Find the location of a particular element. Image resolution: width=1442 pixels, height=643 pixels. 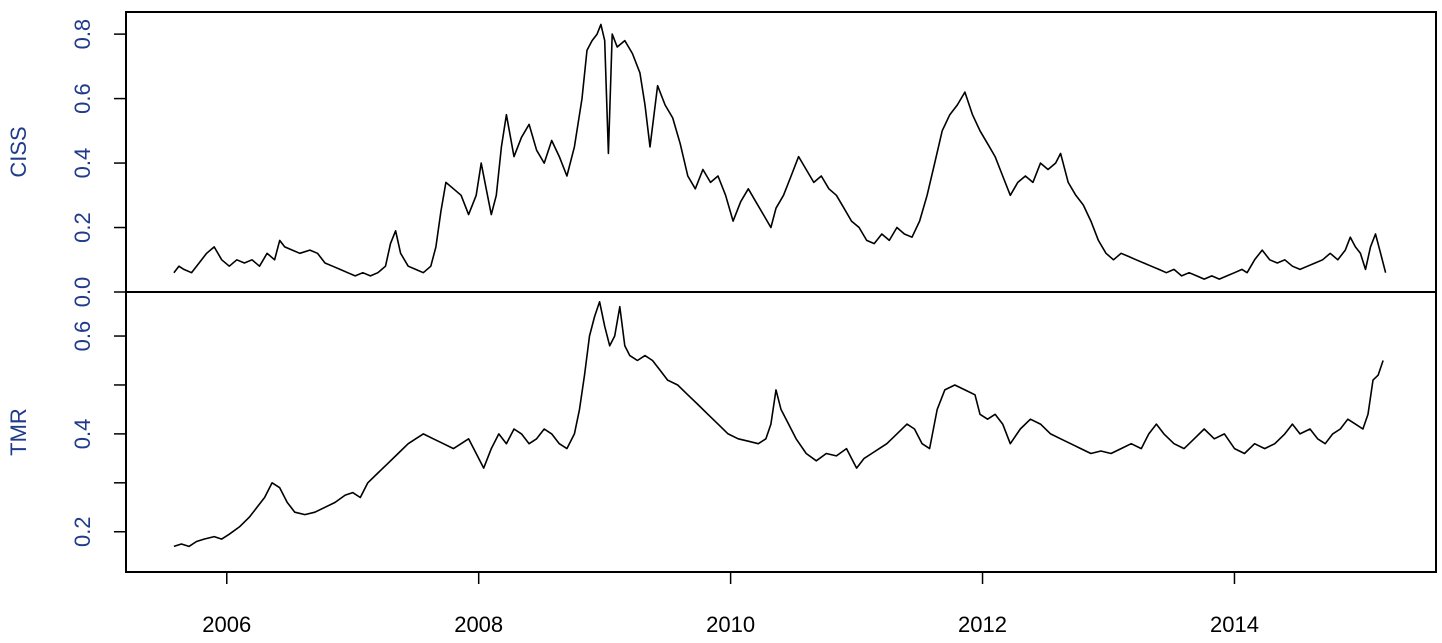

x-tick-label: 2006 is located at coordinates (226, 624).